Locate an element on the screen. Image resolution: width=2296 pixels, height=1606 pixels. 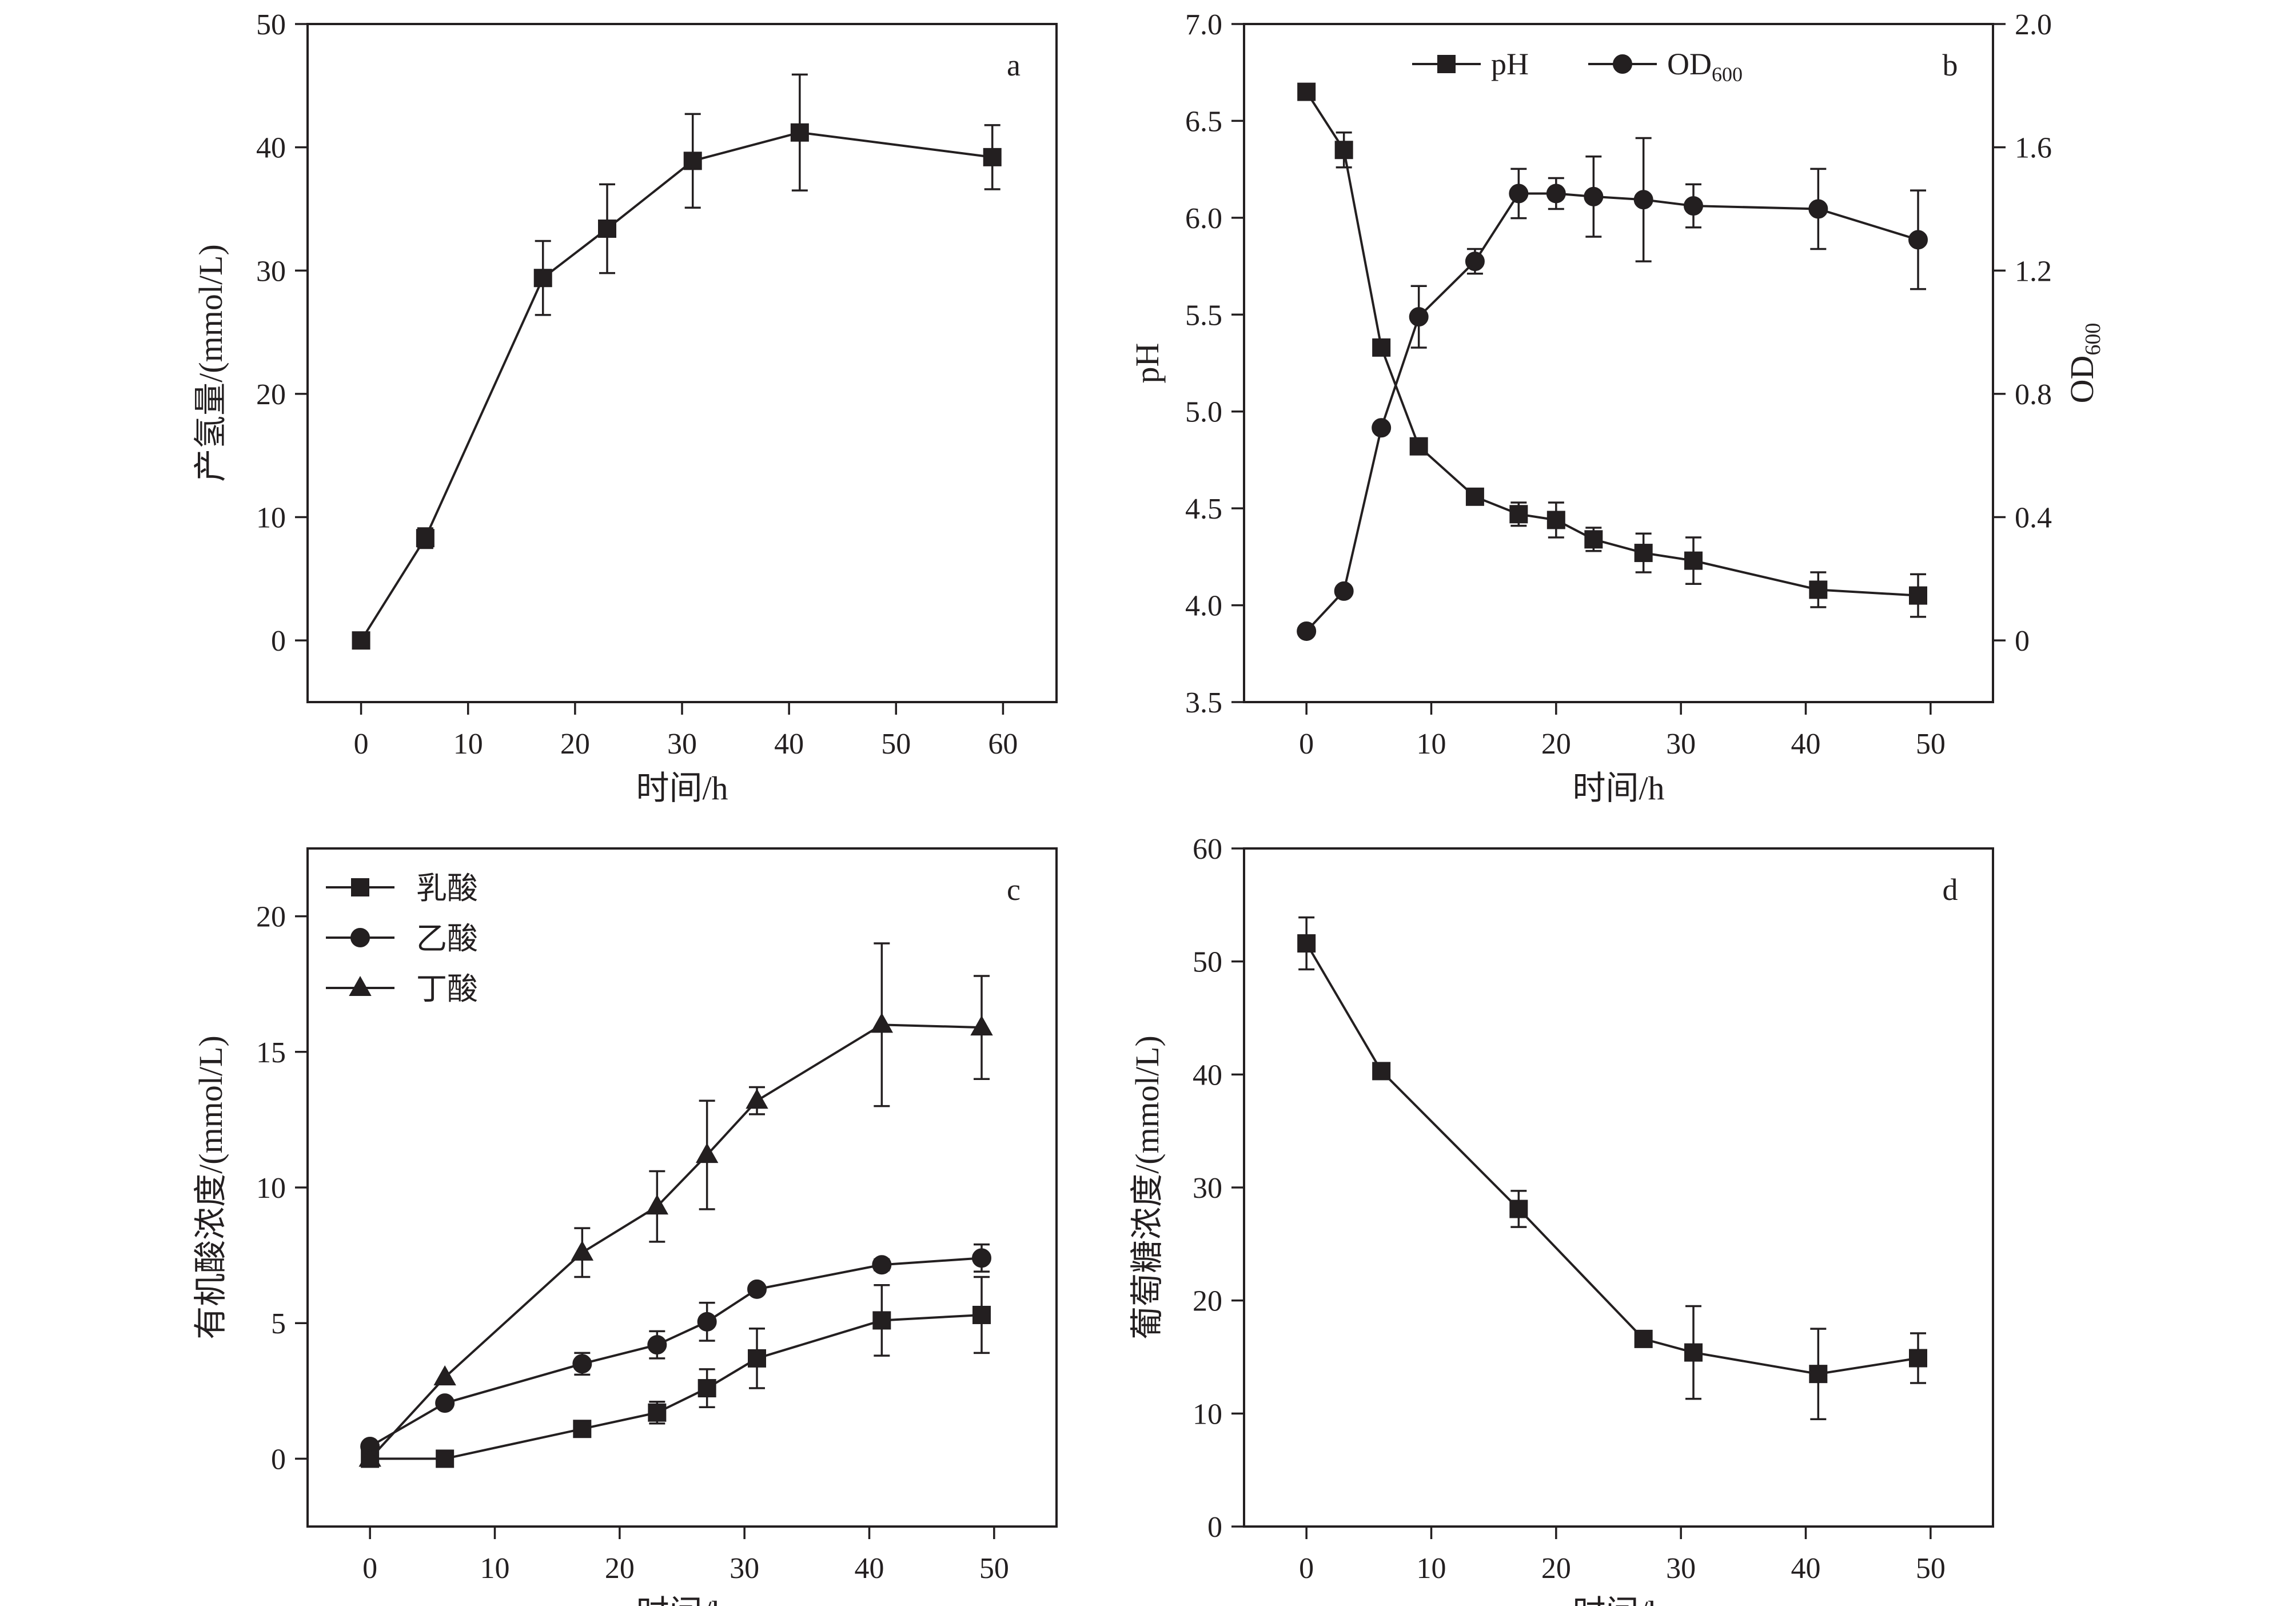
y-tick-label: 5.0 is located at coordinates (1204, 413).